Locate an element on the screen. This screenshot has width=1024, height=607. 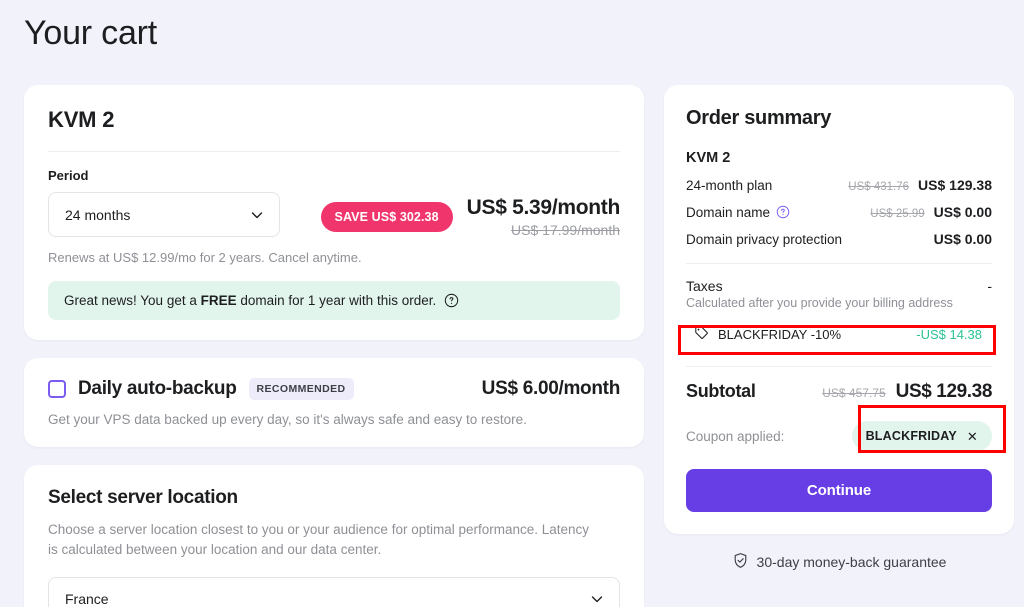
daily-backup-checkbox is located at coordinates (57, 389).